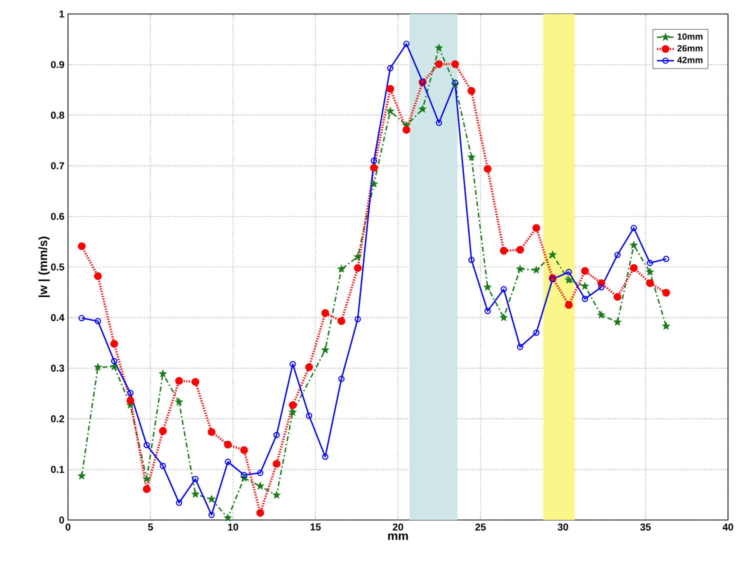 The height and width of the screenshot is (566, 743). What do you see at coordinates (563, 527) in the screenshot?
I see `x-tick-label: 30` at bounding box center [563, 527].